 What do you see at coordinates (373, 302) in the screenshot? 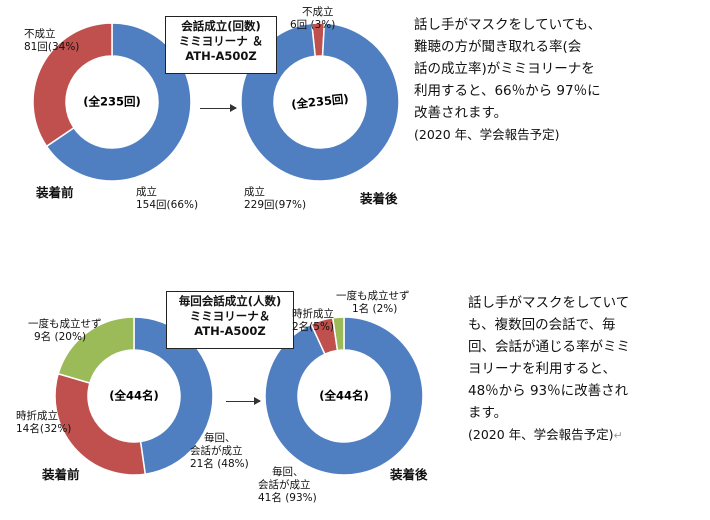
I see `slice-label-ichido-after-2: 一度も成立せず 1名 (2%)` at bounding box center [373, 302].